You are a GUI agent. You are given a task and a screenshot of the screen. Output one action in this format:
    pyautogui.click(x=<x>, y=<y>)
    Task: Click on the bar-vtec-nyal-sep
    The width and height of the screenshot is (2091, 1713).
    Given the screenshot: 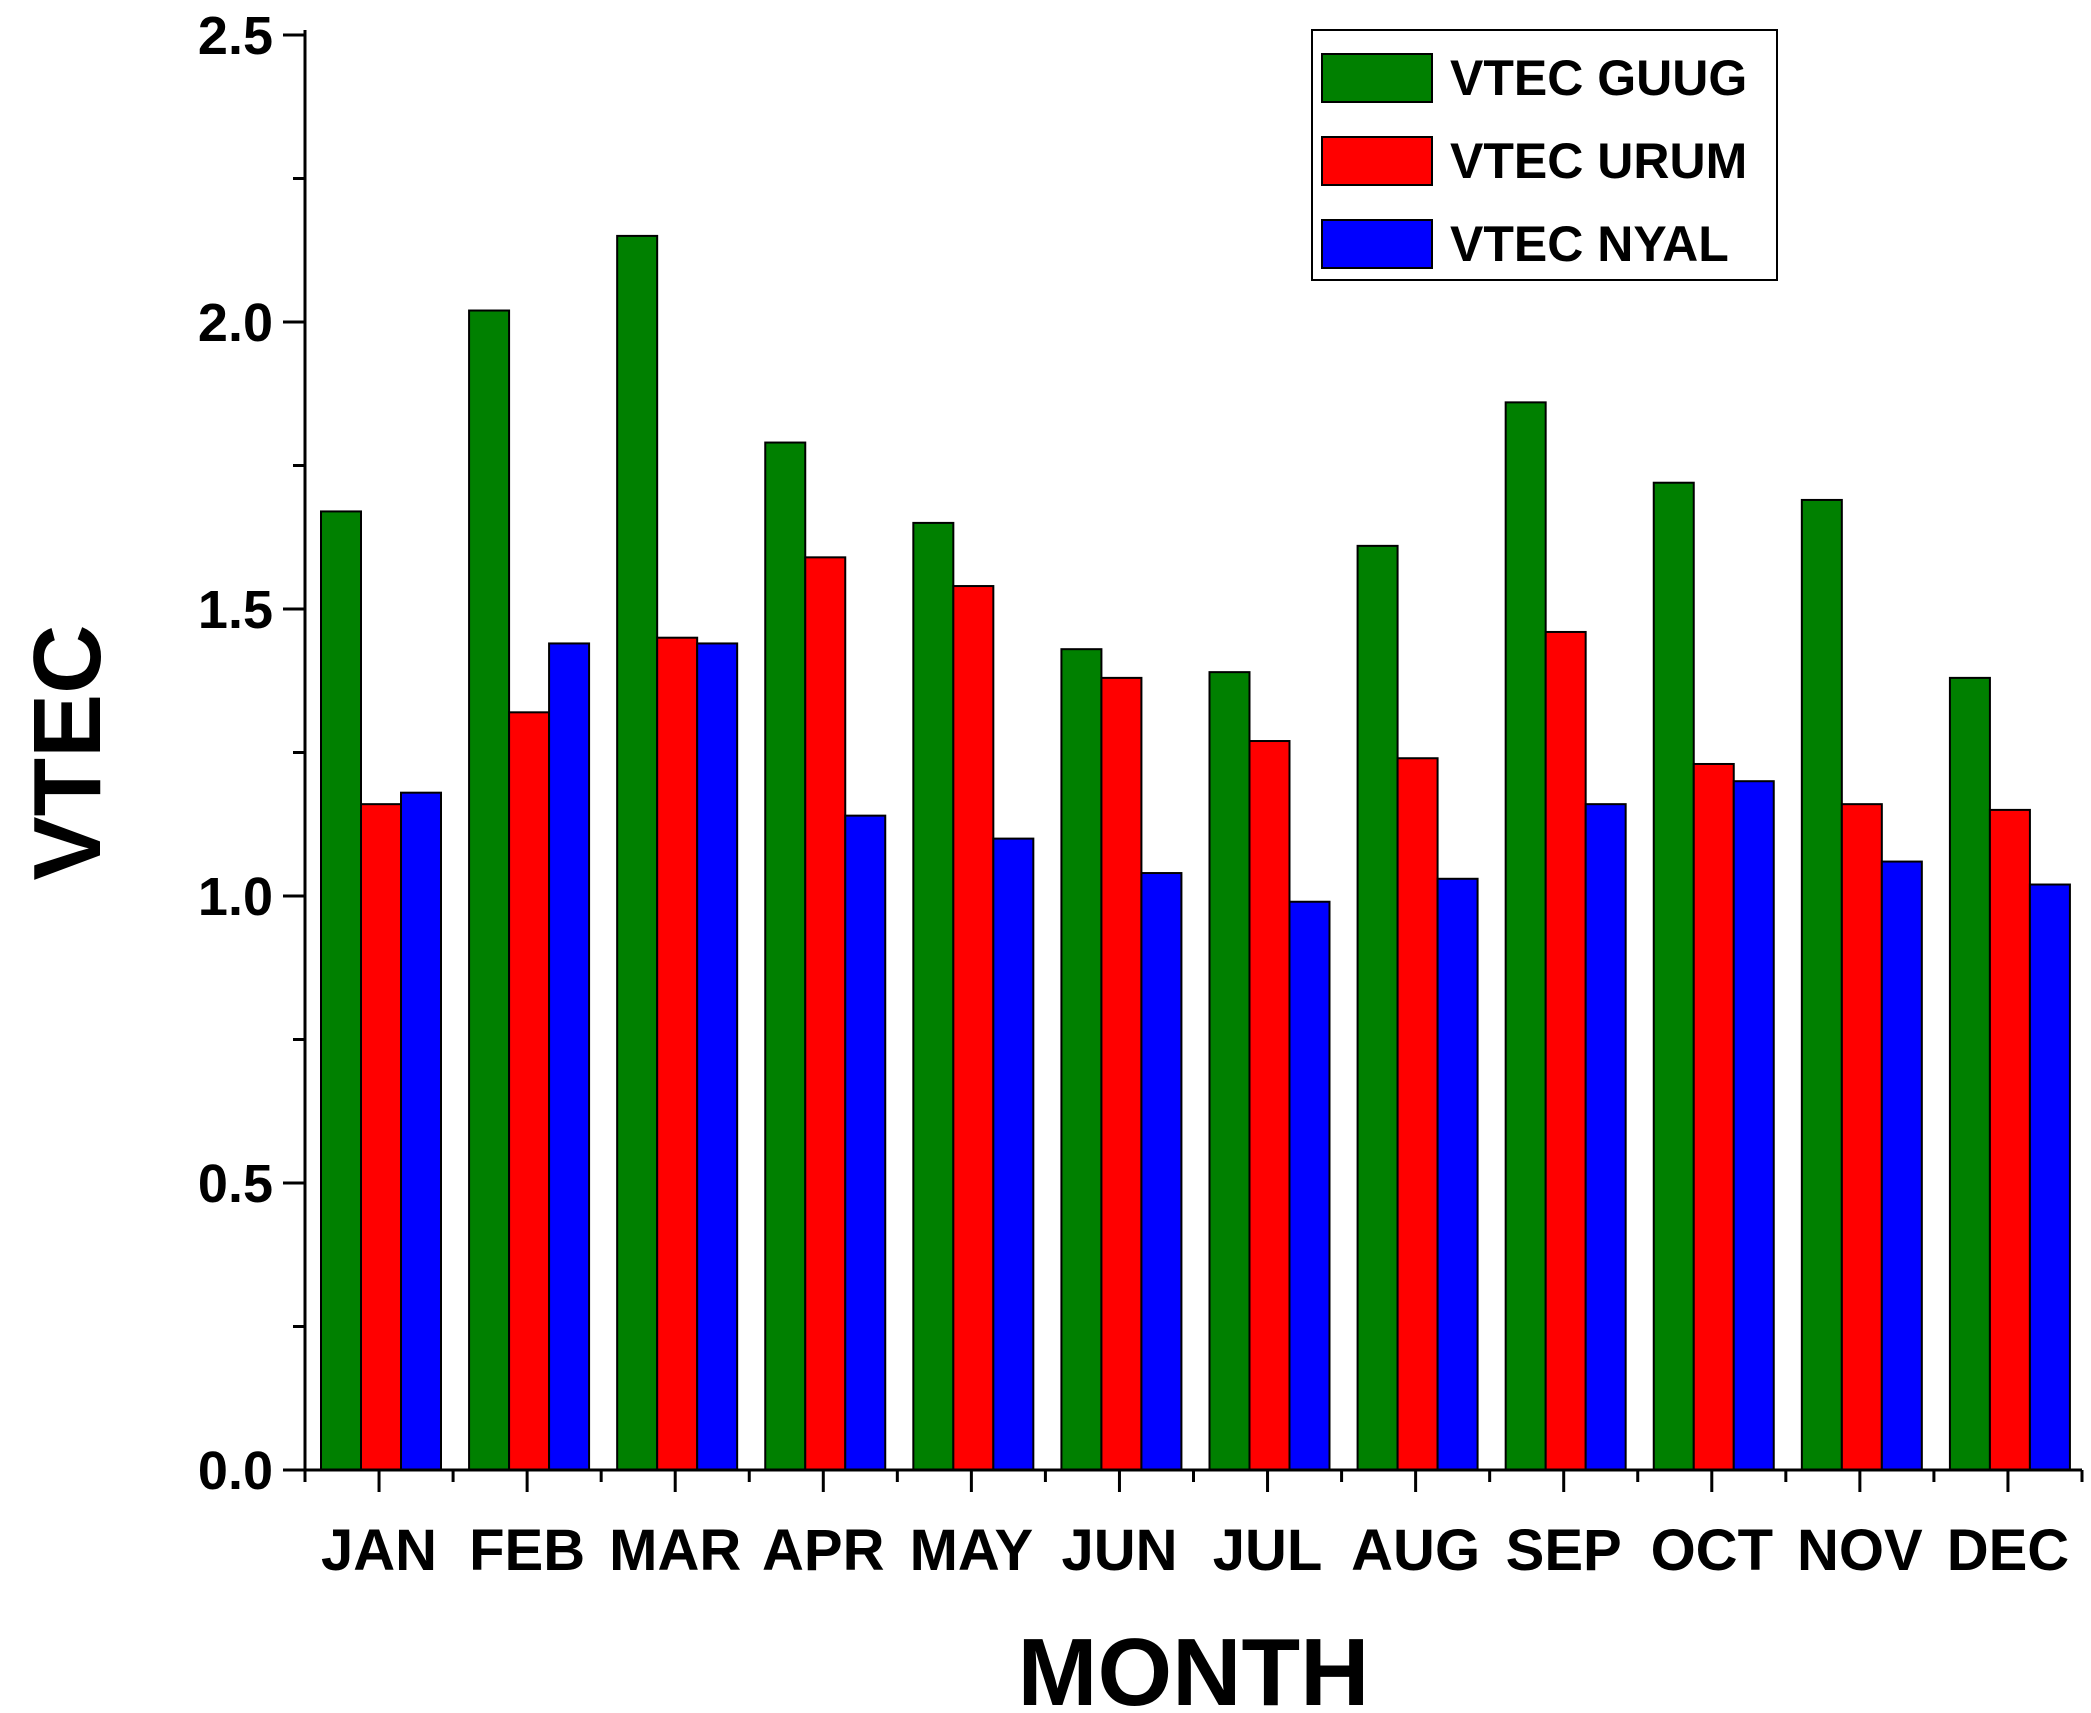 What is the action you would take?
    pyautogui.click(x=1605, y=1137)
    